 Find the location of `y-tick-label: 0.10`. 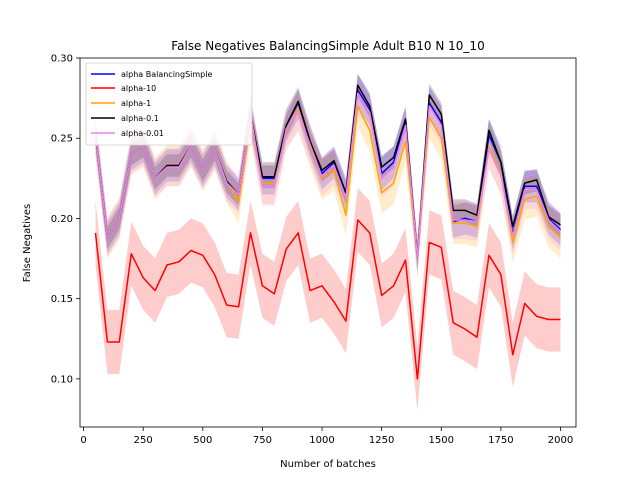

y-tick-label: 0.10 is located at coordinates (62, 379).